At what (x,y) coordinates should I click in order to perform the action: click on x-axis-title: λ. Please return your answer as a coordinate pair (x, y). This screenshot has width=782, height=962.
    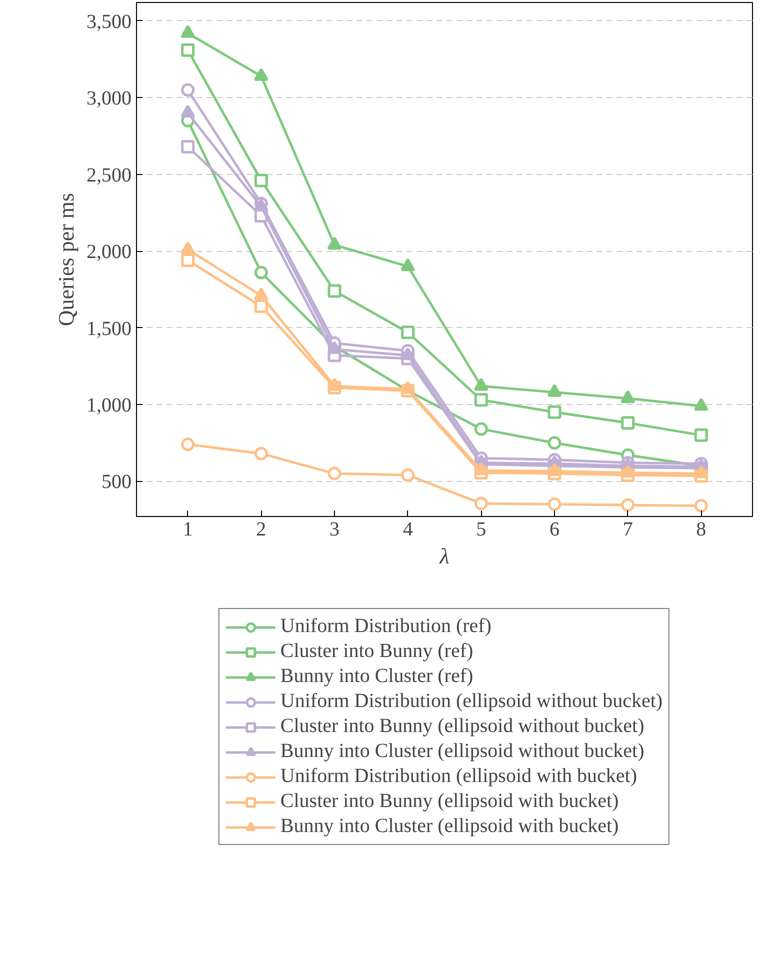
    Looking at the image, I should click on (444, 556).